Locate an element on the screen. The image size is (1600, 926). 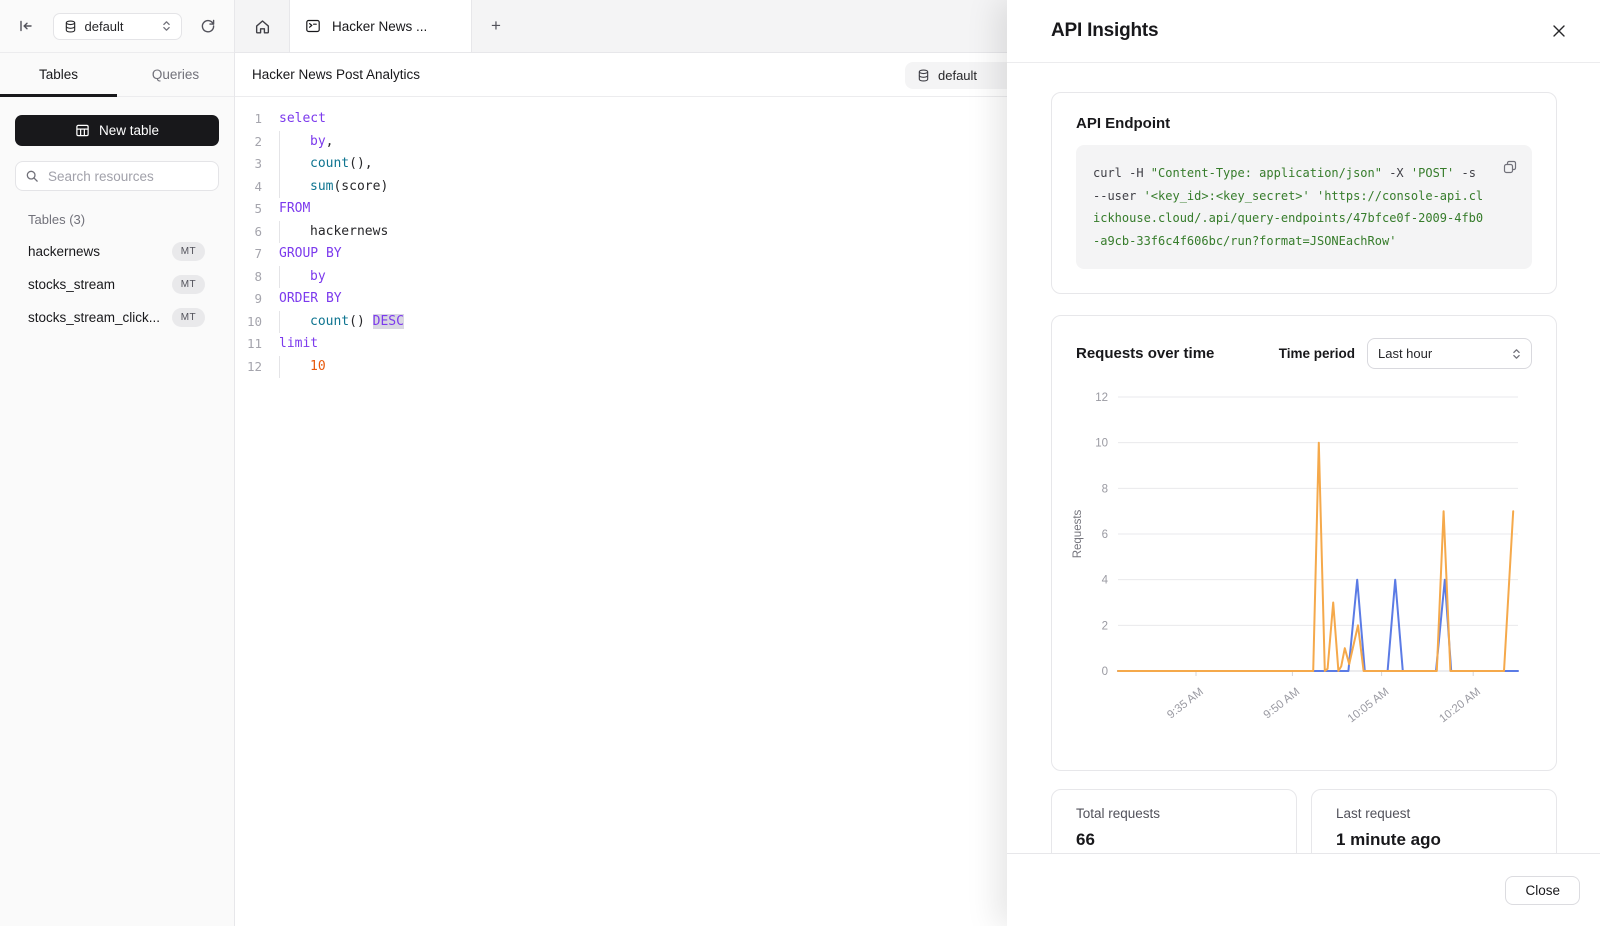
tab-tables: Tables is located at coordinates (58, 75).